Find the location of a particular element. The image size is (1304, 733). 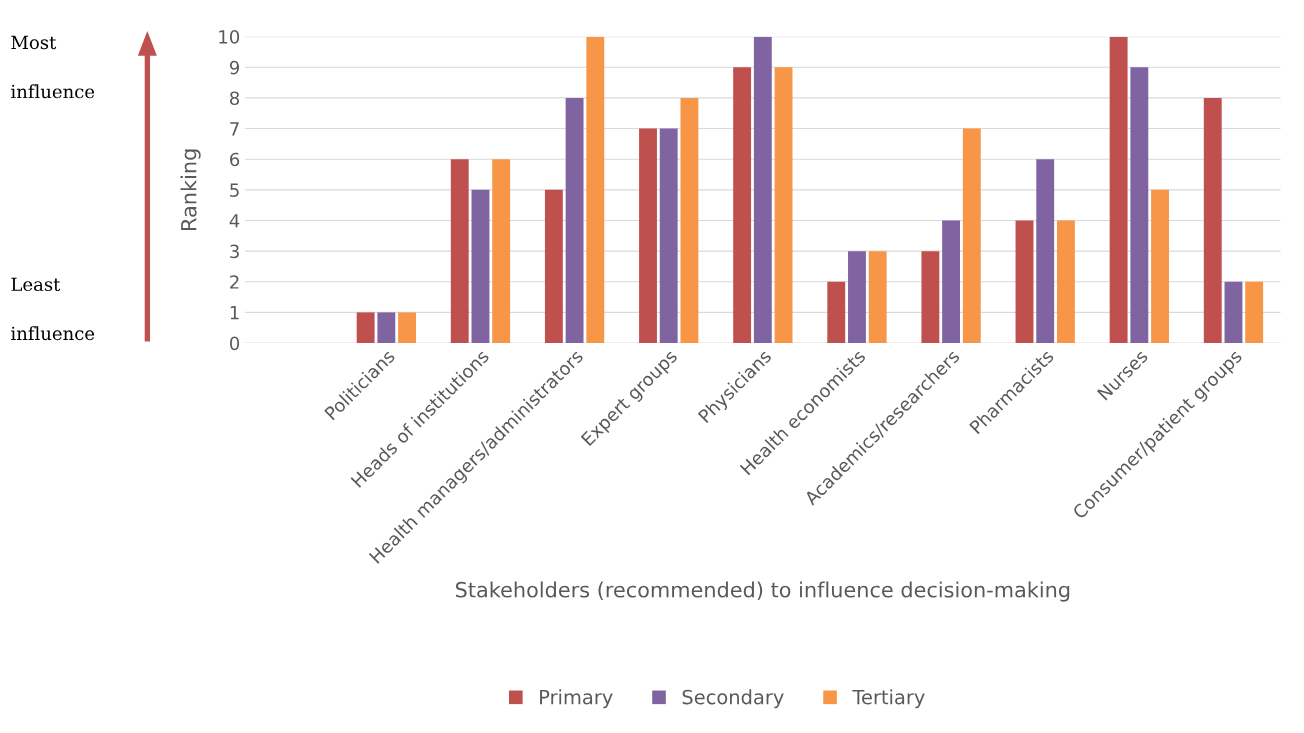

y-tick-label: 5 is located at coordinates (234, 190).